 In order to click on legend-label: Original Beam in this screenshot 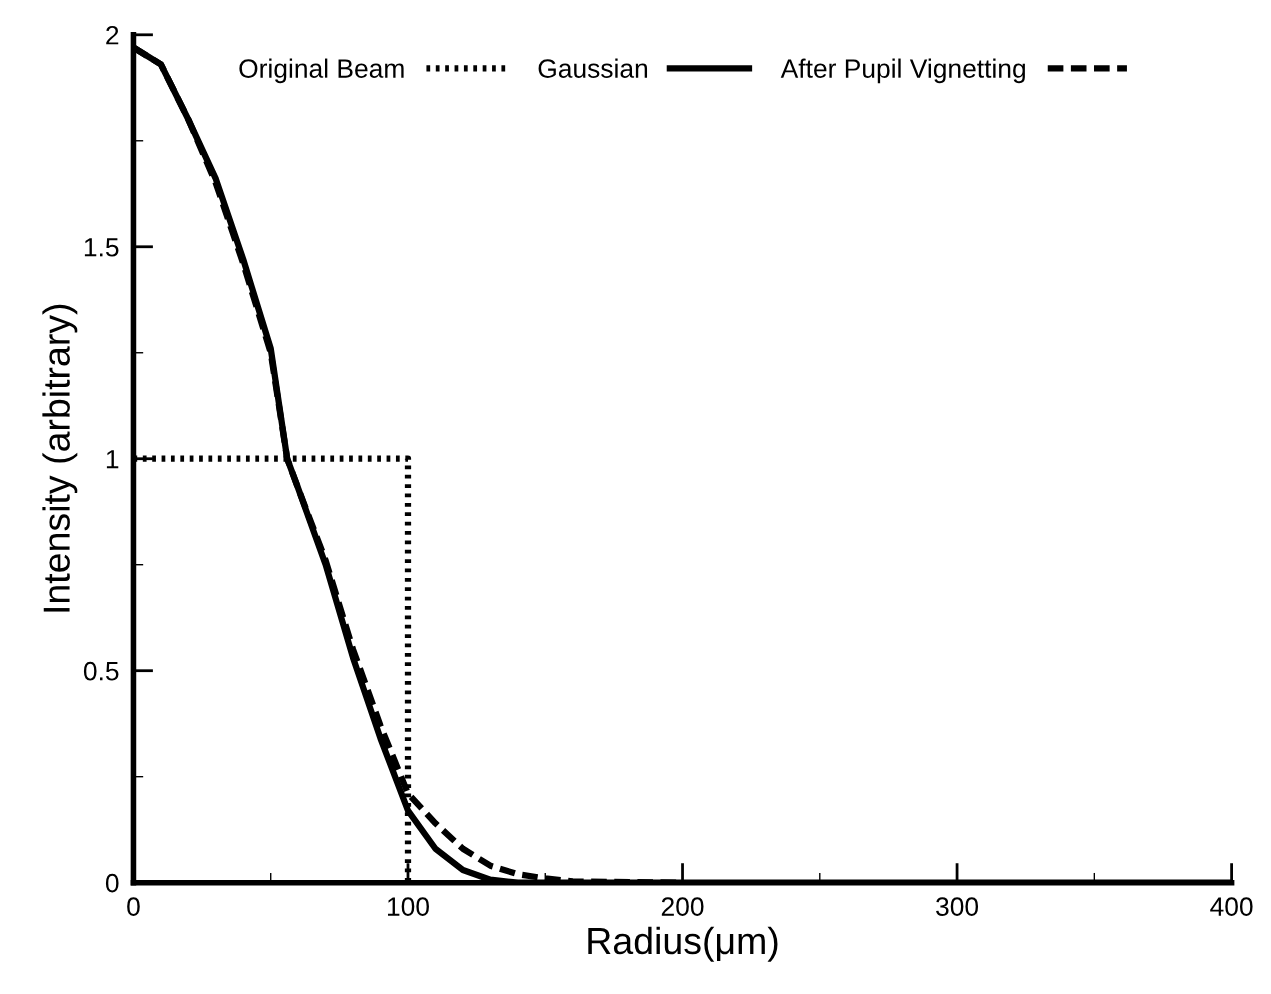, I will do `click(321, 71)`.